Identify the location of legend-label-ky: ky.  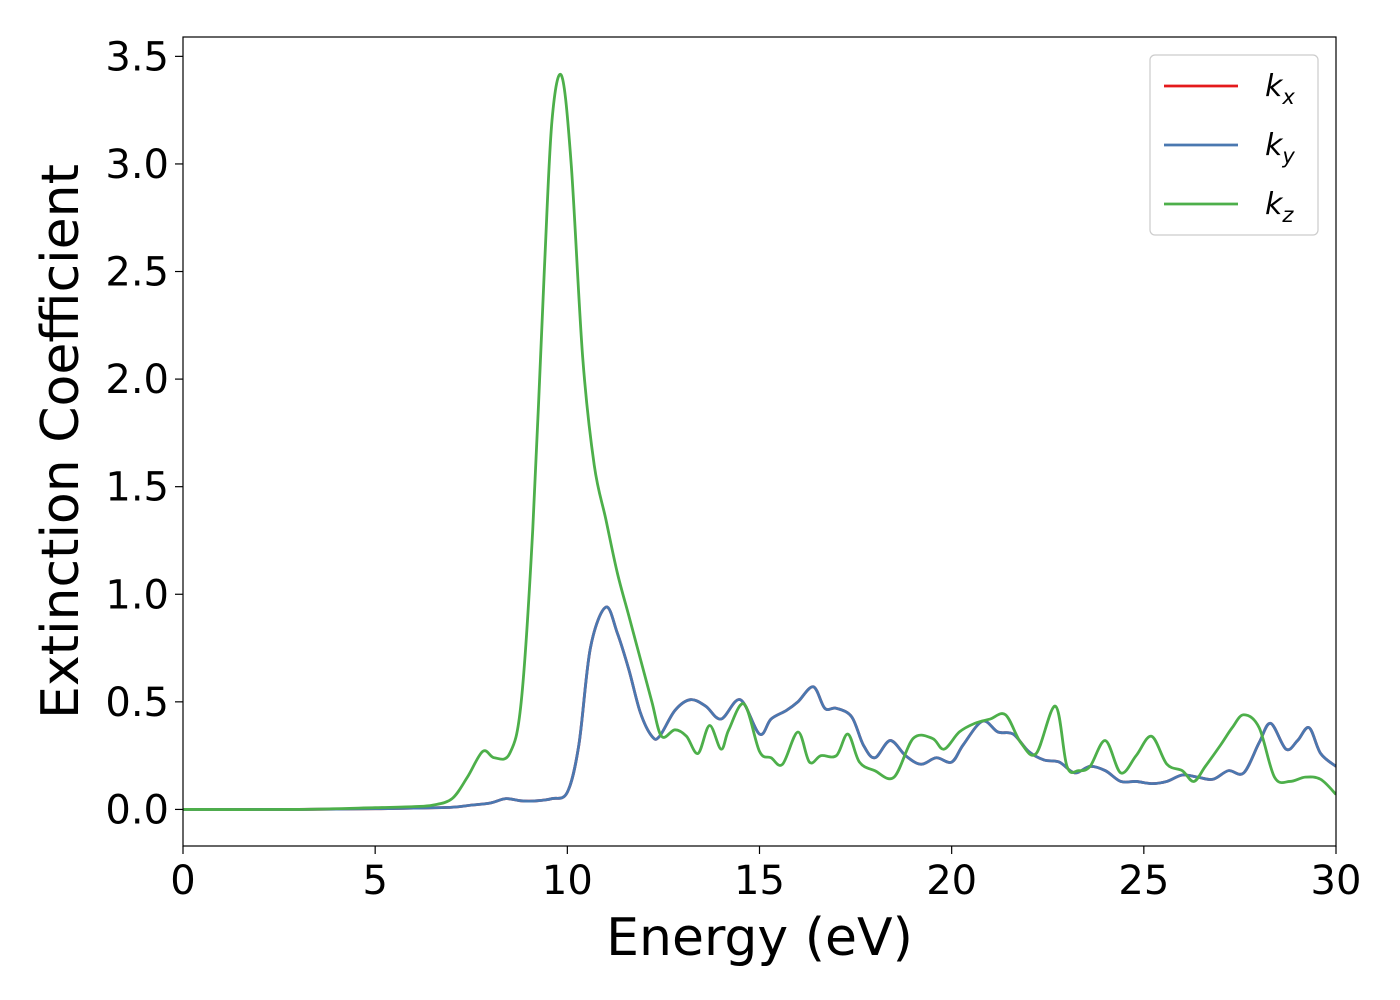
(1280, 148).